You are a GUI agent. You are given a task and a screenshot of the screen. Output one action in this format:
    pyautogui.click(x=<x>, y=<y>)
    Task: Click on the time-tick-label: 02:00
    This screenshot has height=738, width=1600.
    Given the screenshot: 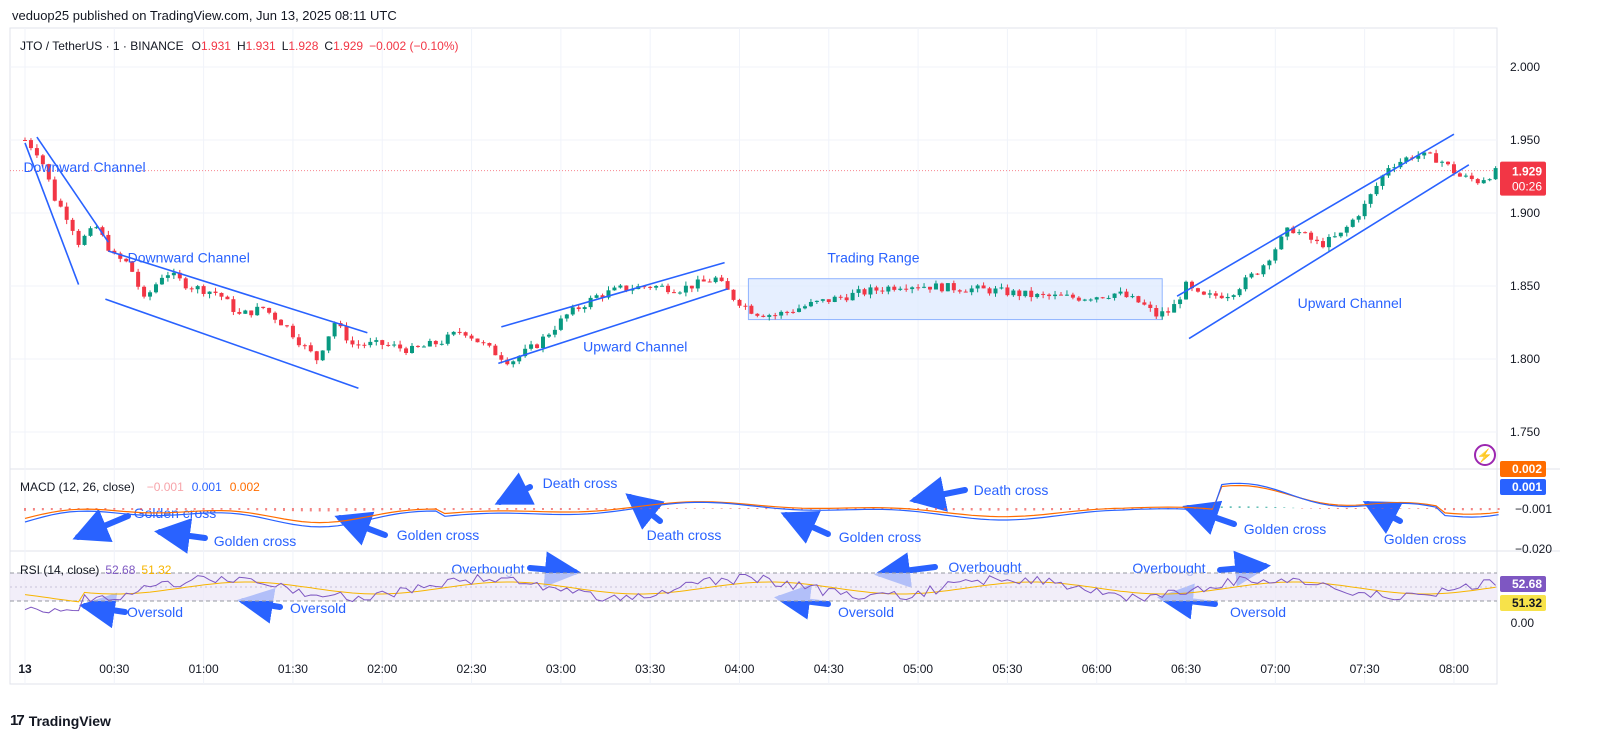 What is the action you would take?
    pyautogui.click(x=382, y=669)
    